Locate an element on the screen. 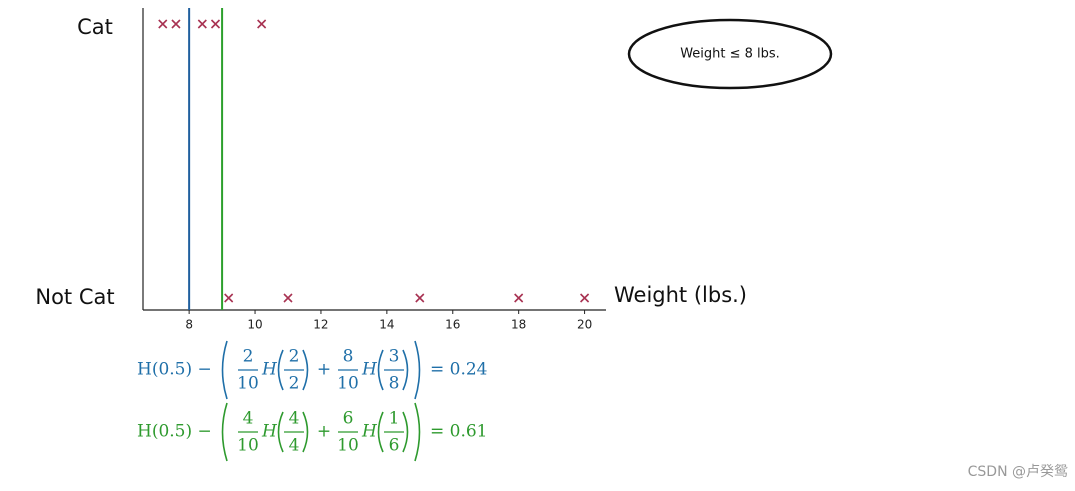  watermark: CSDN @卢癸鸳 is located at coordinates (1018, 472).